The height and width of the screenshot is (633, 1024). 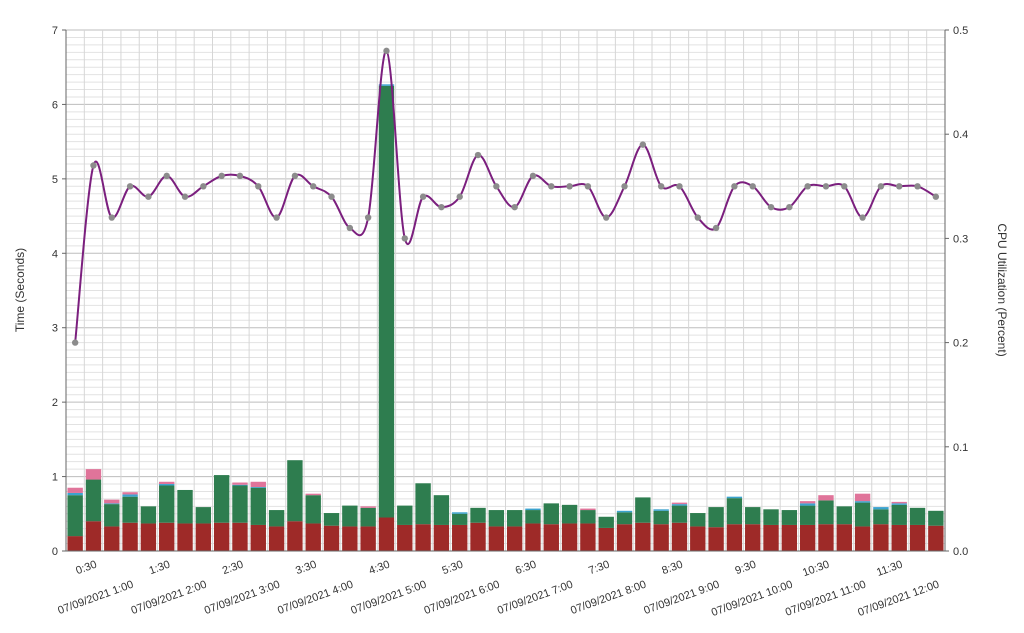 I want to click on y-tick-label: 1, so click(x=55, y=478).